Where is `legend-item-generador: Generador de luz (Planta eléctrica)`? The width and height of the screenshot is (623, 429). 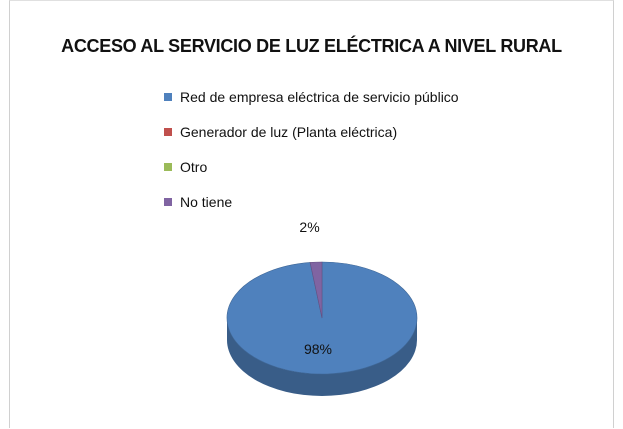
legend-item-generador: Generador de luz (Planta eléctrica) is located at coordinates (311, 131).